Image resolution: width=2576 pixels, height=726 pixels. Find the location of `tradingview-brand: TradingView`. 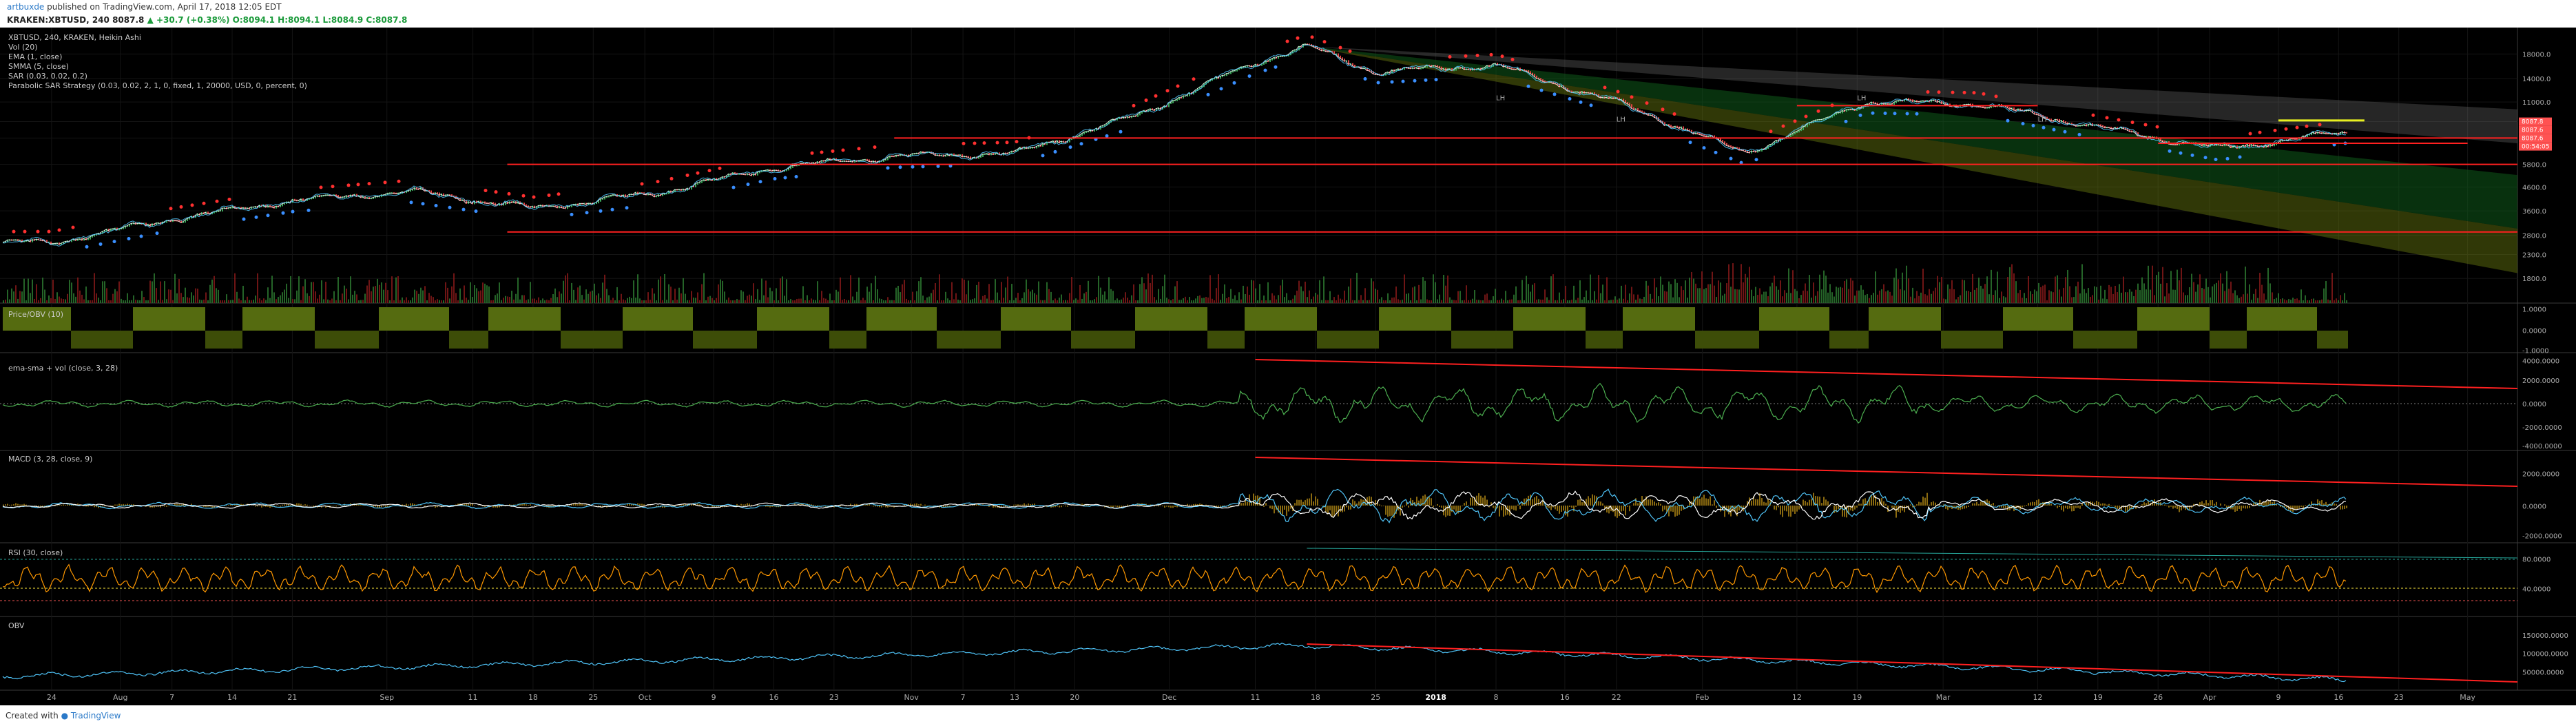

tradingview-brand: TradingView is located at coordinates (95, 715).